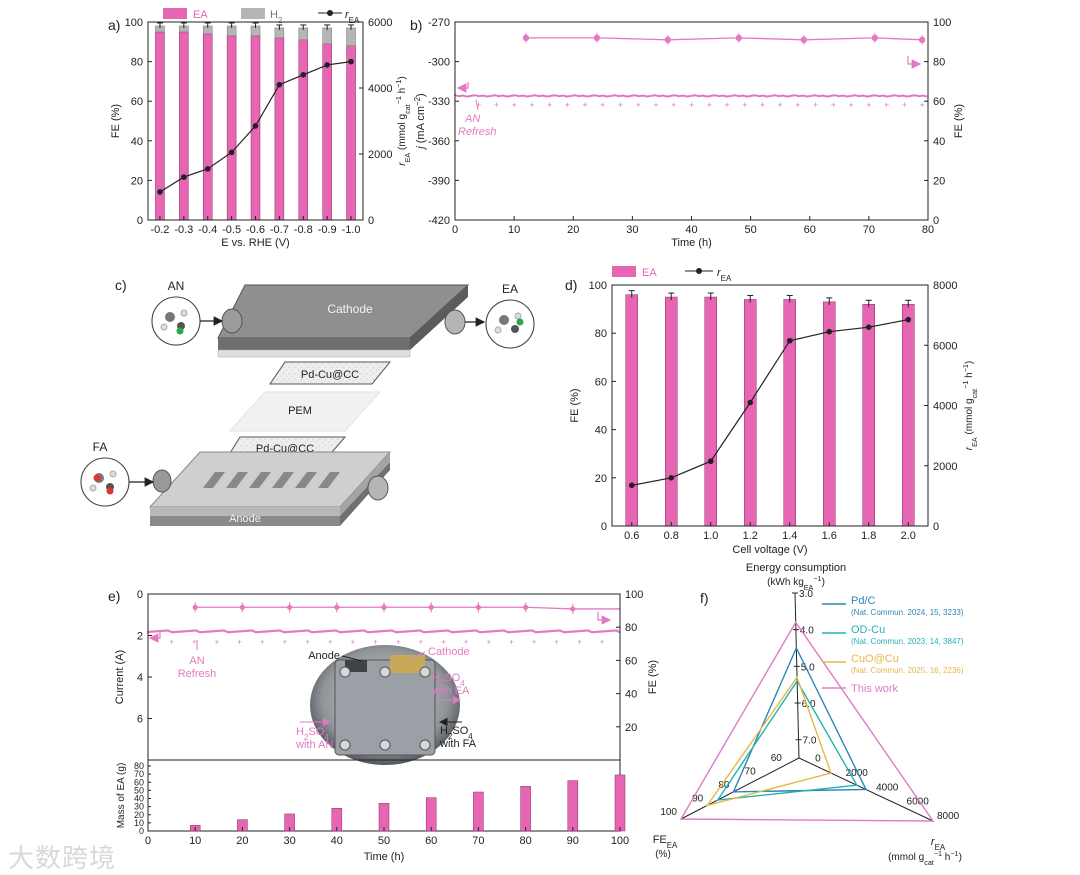 The width and height of the screenshot is (1080, 875). I want to click on legend-rate-marker, so click(330, 13).